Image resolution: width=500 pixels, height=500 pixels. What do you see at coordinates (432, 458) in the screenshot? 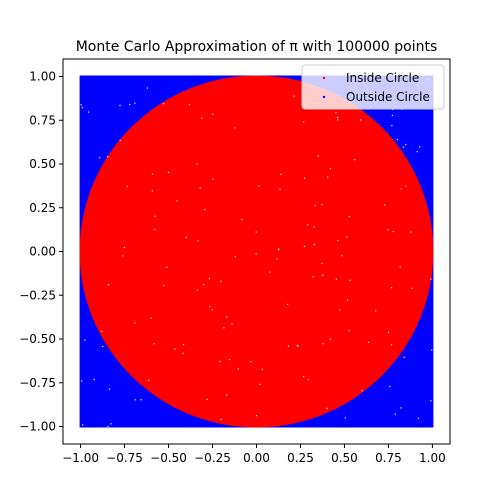
I see `x-tick-label: 1.00` at bounding box center [432, 458].